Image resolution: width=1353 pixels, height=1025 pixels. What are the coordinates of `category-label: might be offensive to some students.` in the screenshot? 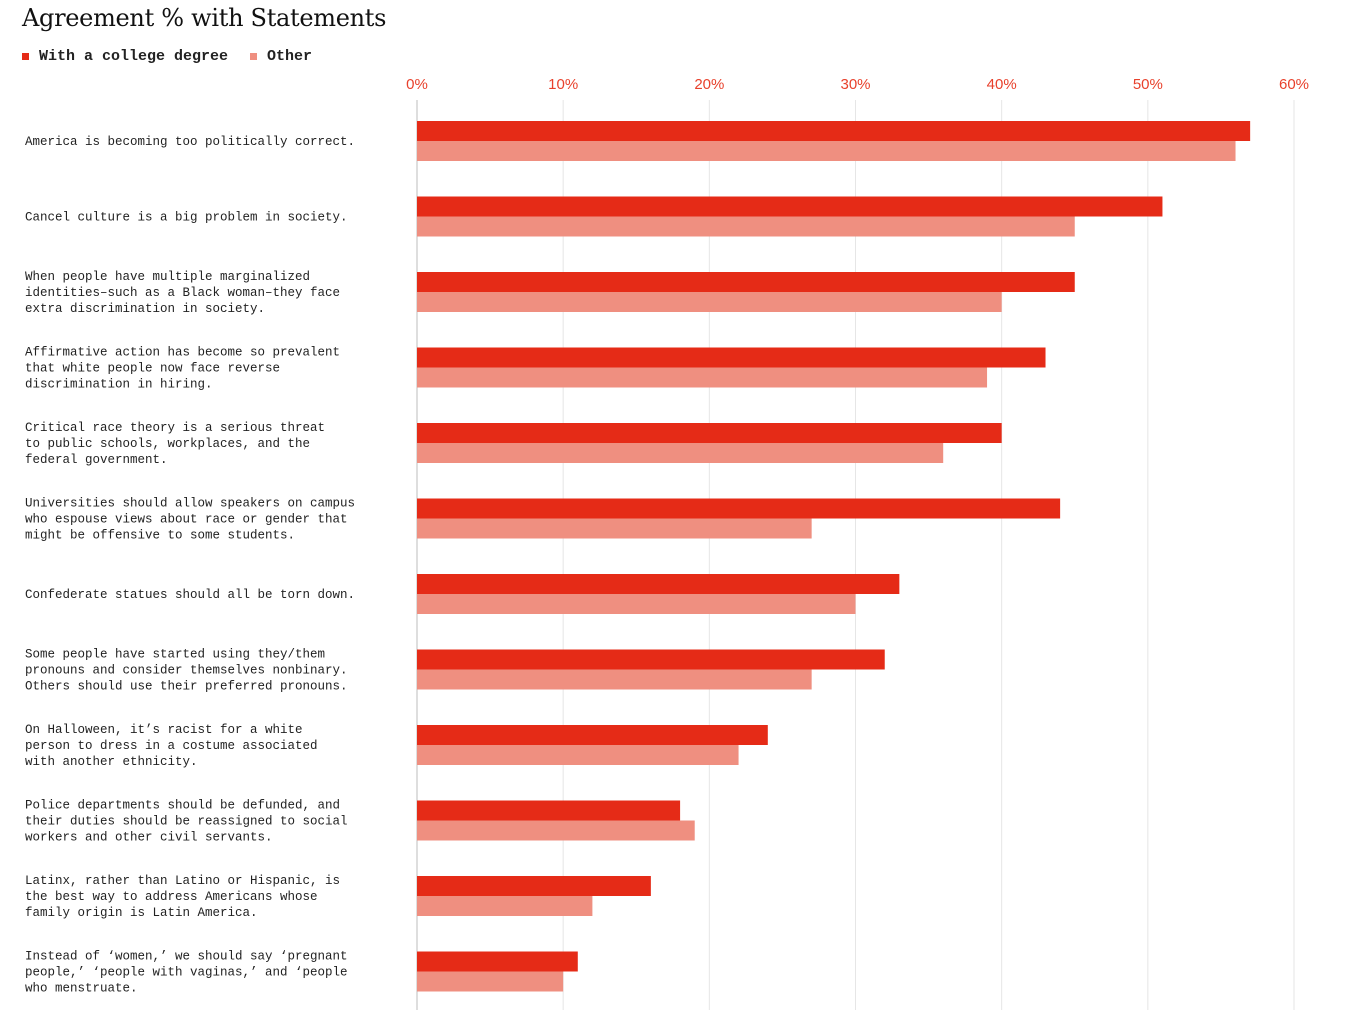 It's located at (160, 535).